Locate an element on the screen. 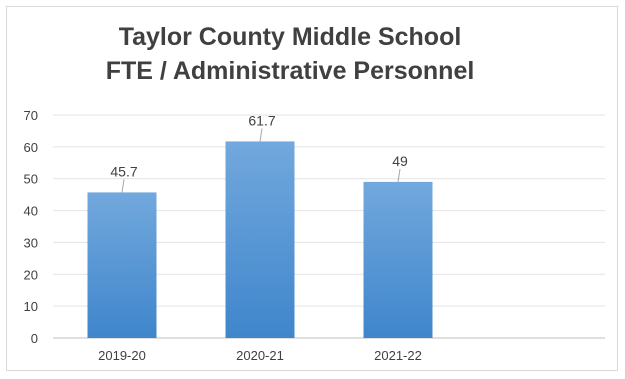 The height and width of the screenshot is (379, 625). y-tick-label: 20 is located at coordinates (31, 274).